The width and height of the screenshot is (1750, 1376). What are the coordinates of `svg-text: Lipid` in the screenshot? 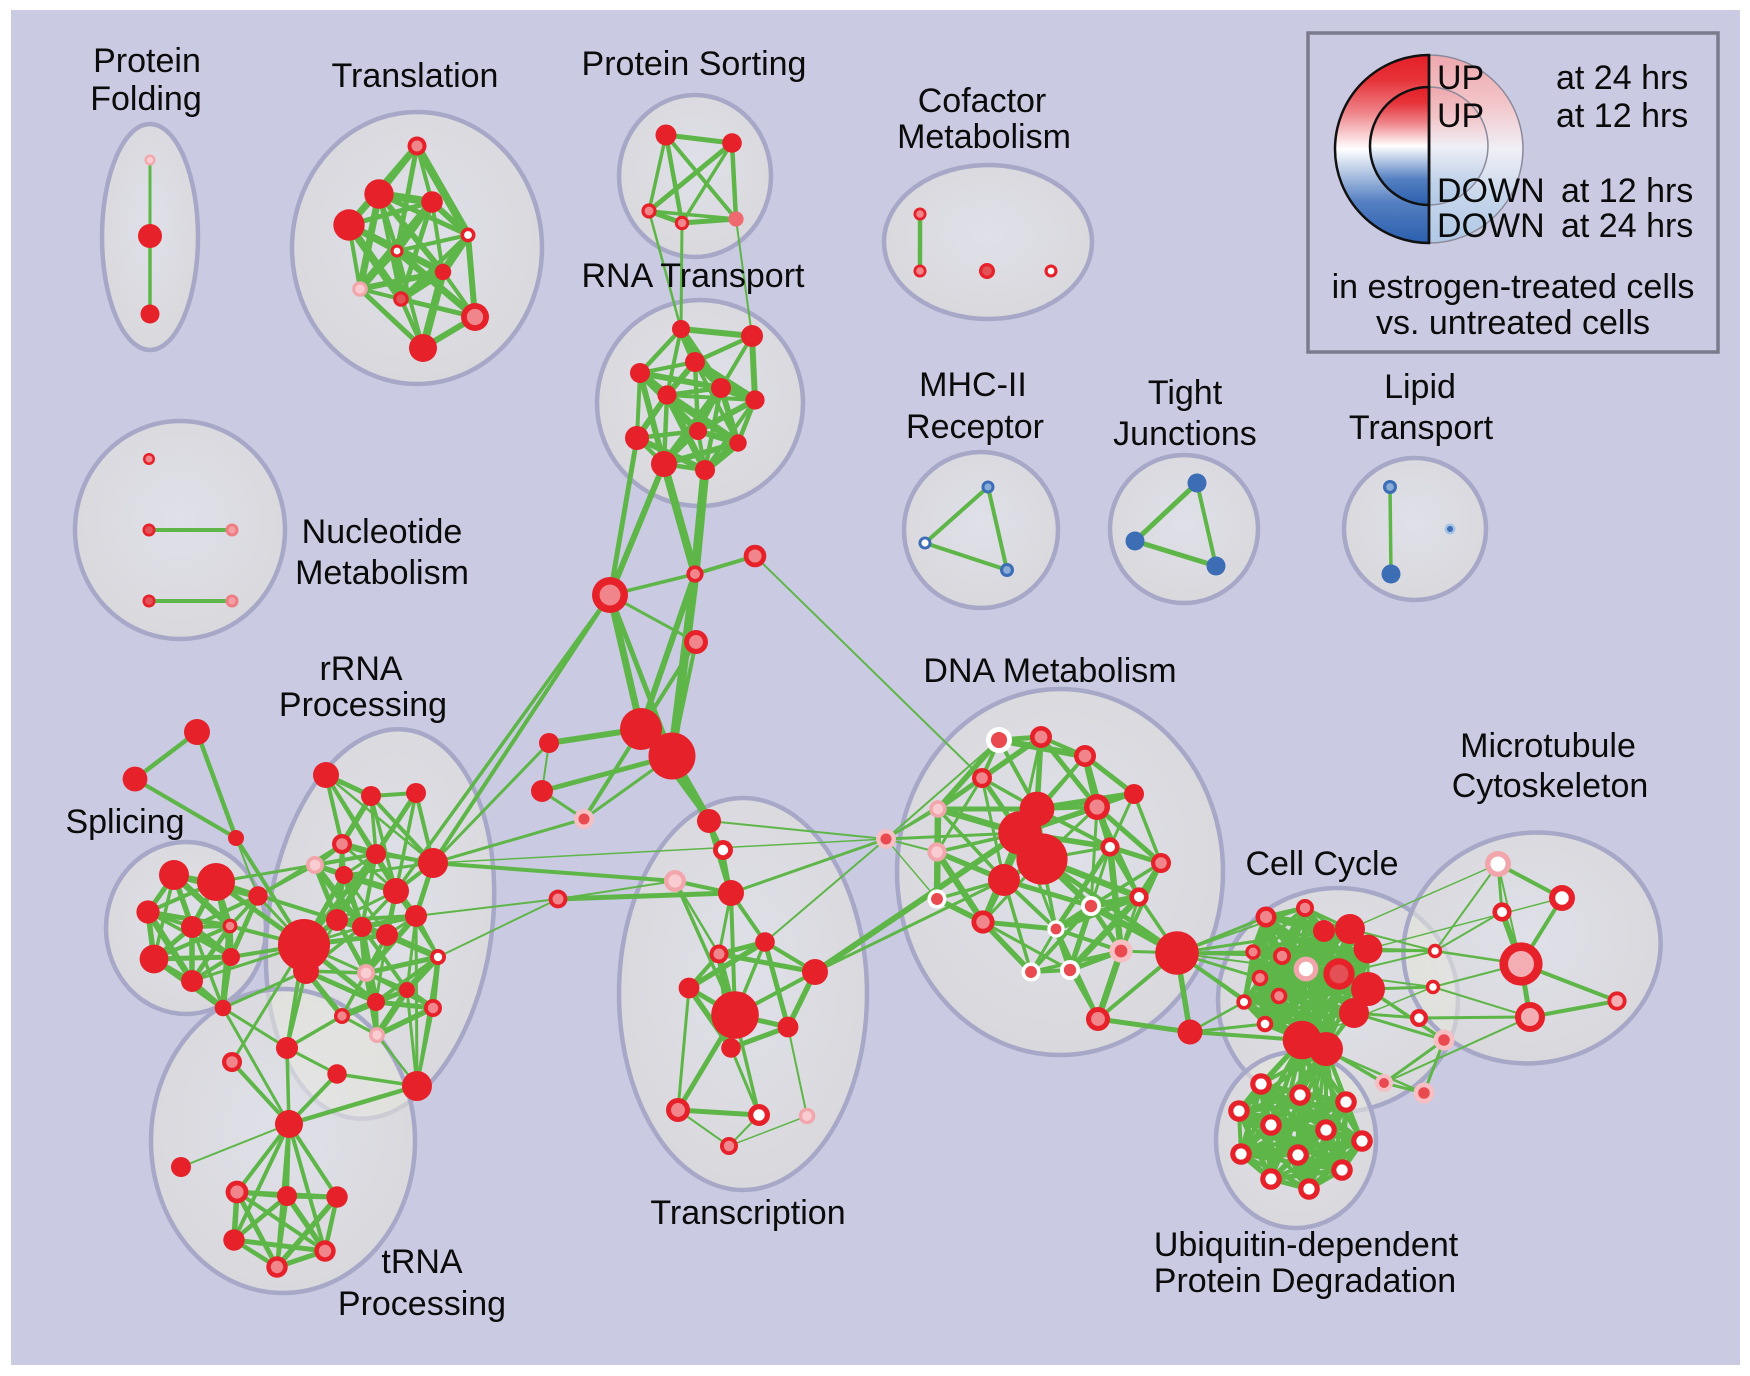 It's located at (1420, 387).